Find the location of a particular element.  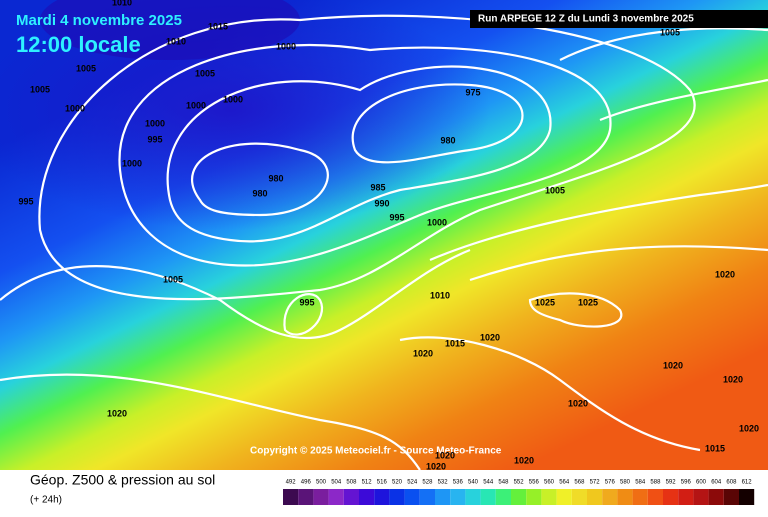

scale-label: 516 is located at coordinates (382, 483).